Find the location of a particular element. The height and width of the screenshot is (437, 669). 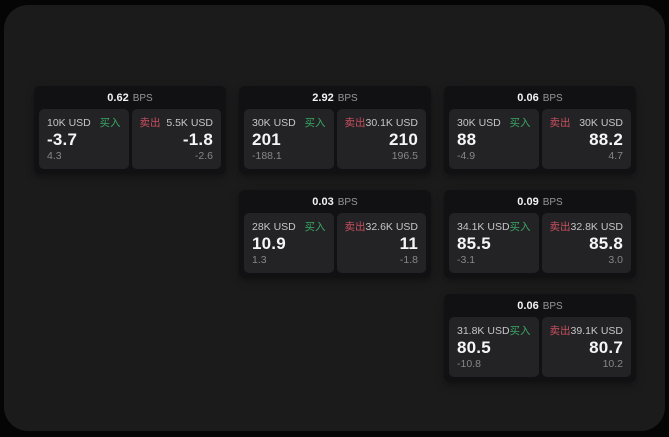

sell-value: 85.8 is located at coordinates (606, 243).